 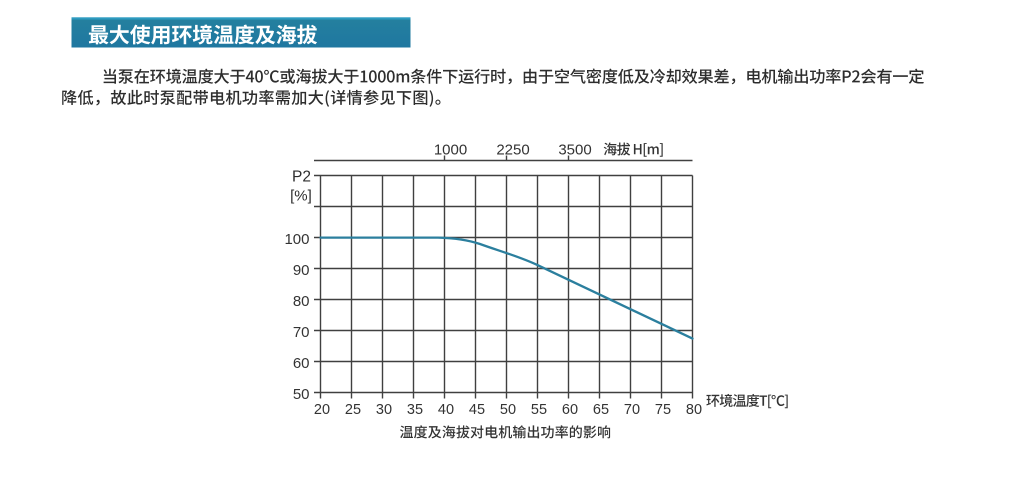 What do you see at coordinates (601, 410) in the screenshot?
I see `svg-text: 65` at bounding box center [601, 410].